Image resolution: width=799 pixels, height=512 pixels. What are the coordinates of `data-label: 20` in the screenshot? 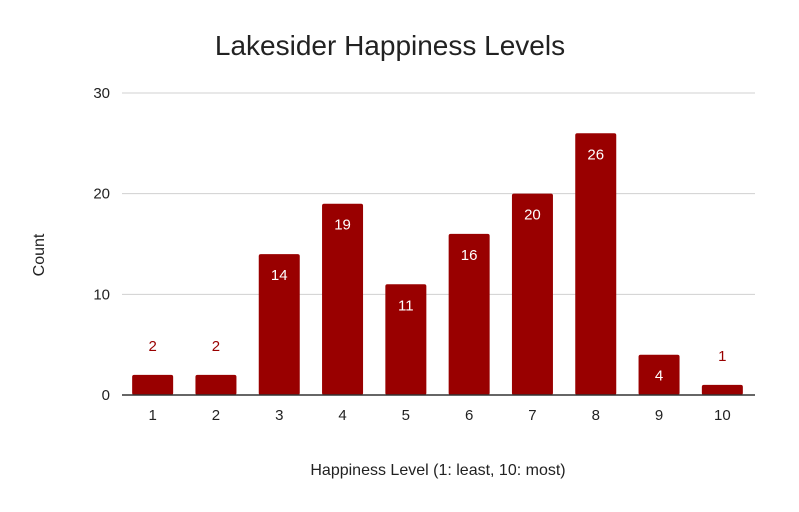 It's located at (532, 215).